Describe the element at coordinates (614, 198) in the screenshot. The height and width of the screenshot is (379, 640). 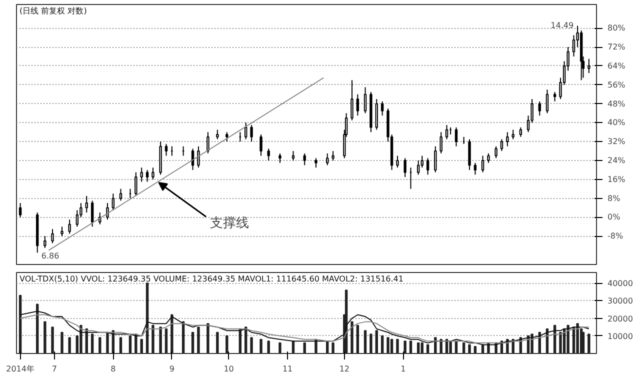
I see `y-tick-label: 8%` at that location.